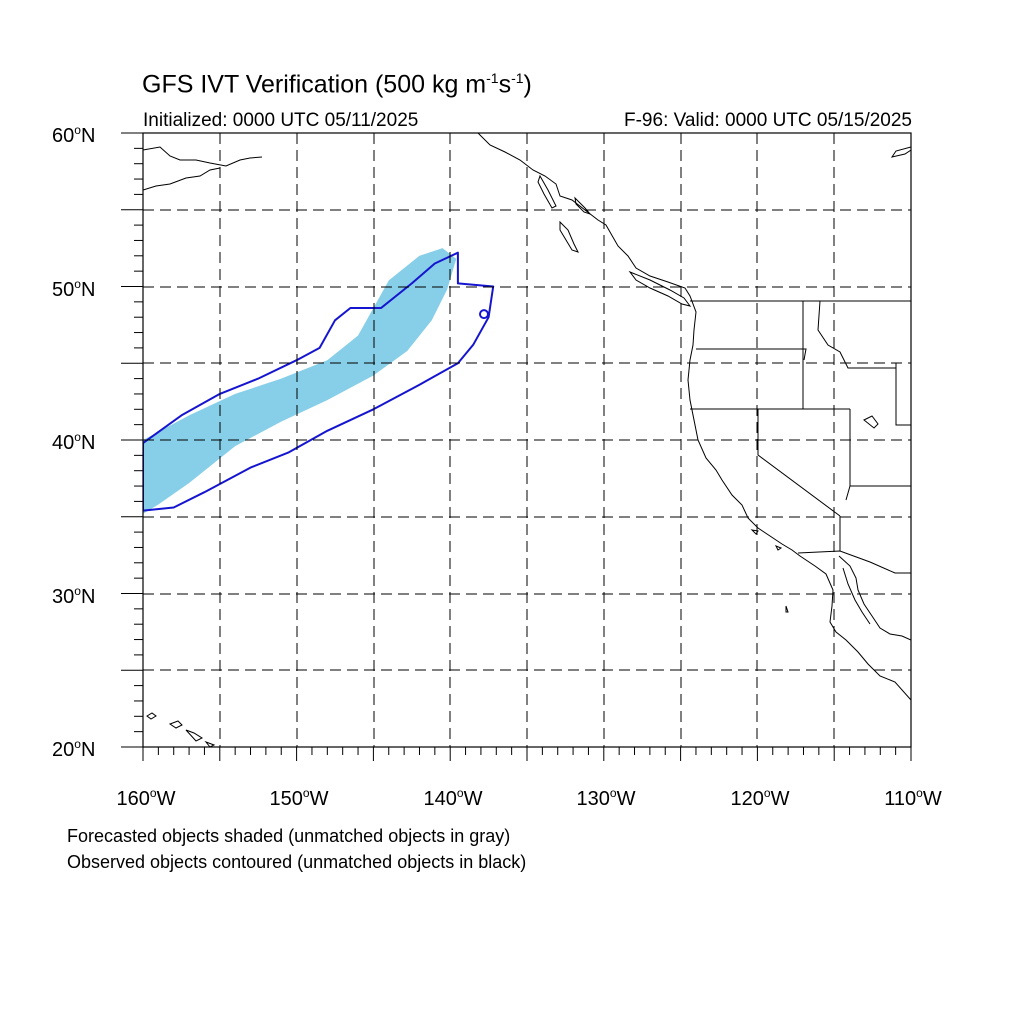 This screenshot has height=1024, width=1024. What do you see at coordinates (854, 562) in the screenshot?
I see `us-mexico-border` at bounding box center [854, 562].